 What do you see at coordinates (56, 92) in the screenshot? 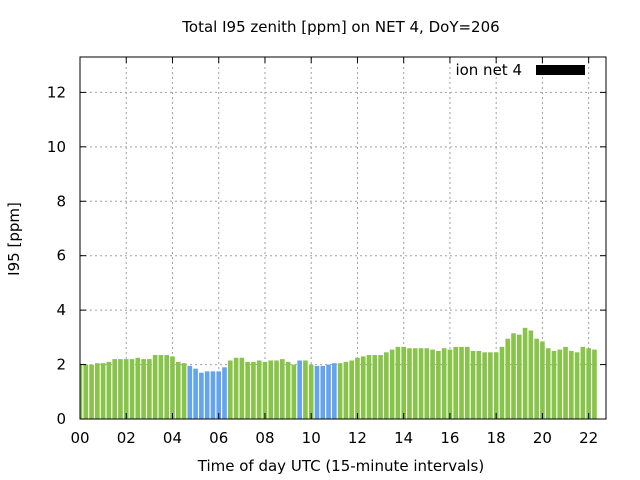
I see `y-tick-label: 12` at bounding box center [56, 92].